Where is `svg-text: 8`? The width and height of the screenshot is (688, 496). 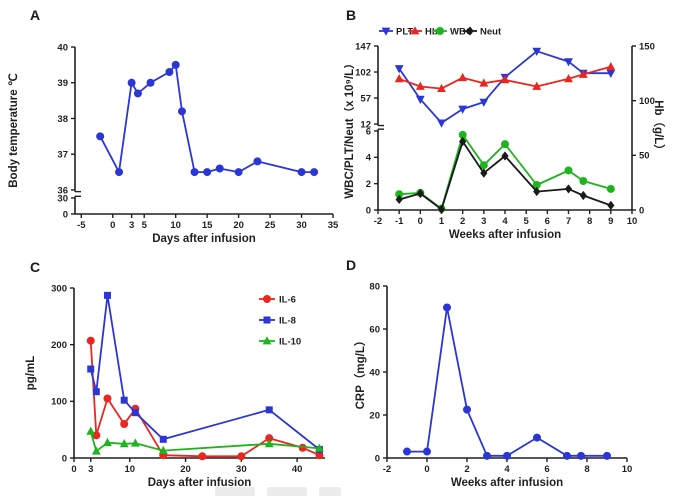
svg-text: 8 is located at coordinates (586, 469).